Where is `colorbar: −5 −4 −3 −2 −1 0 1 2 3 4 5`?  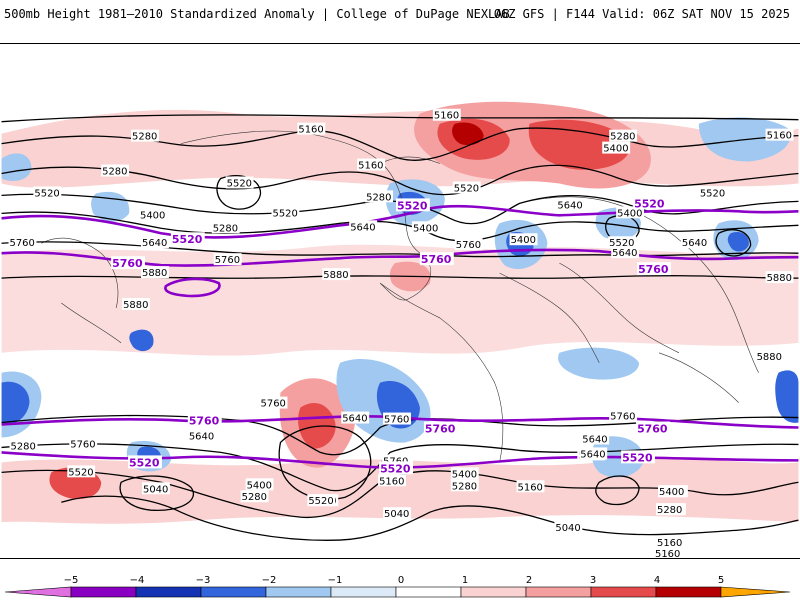
colorbar: −5 −4 −3 −2 −1 0 1 2 3 4 5 is located at coordinates (397, 586).